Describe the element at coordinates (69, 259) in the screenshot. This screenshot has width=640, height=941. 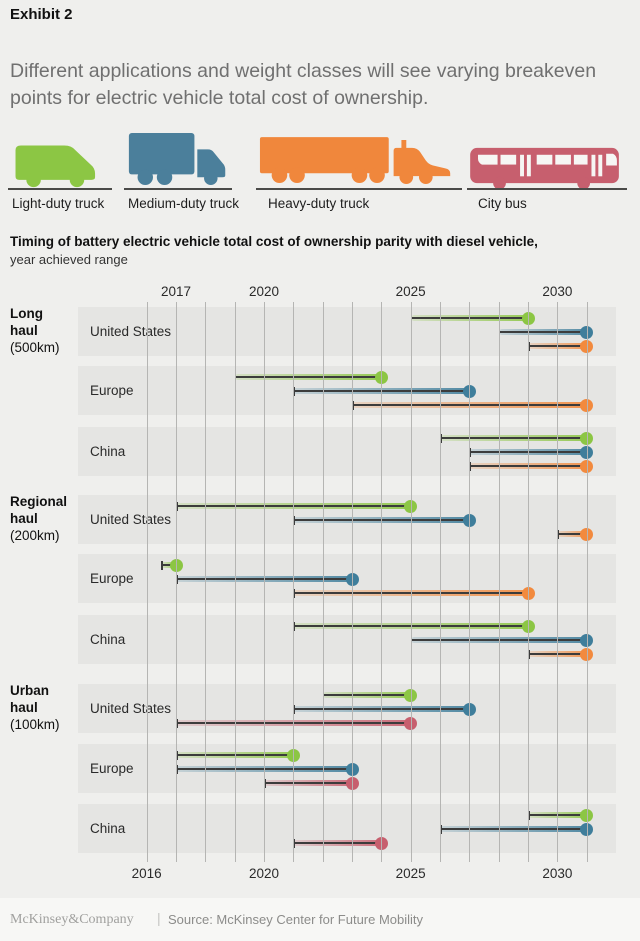
I see `chart-subtitle: year achieved range` at that location.